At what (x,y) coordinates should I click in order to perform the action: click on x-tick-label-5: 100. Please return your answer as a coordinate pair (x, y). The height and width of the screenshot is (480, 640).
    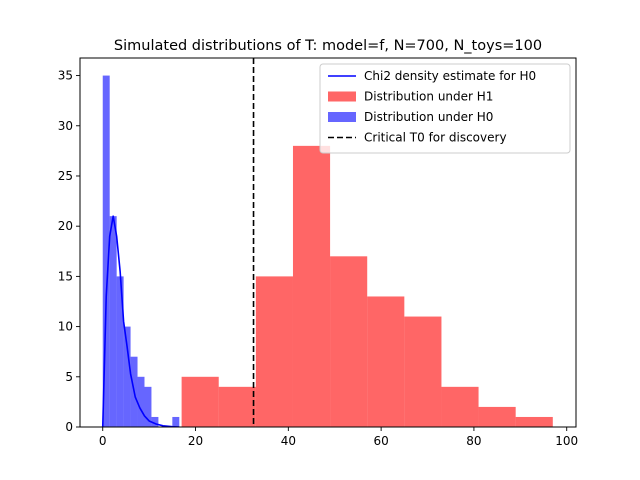
    Looking at the image, I should click on (566, 441).